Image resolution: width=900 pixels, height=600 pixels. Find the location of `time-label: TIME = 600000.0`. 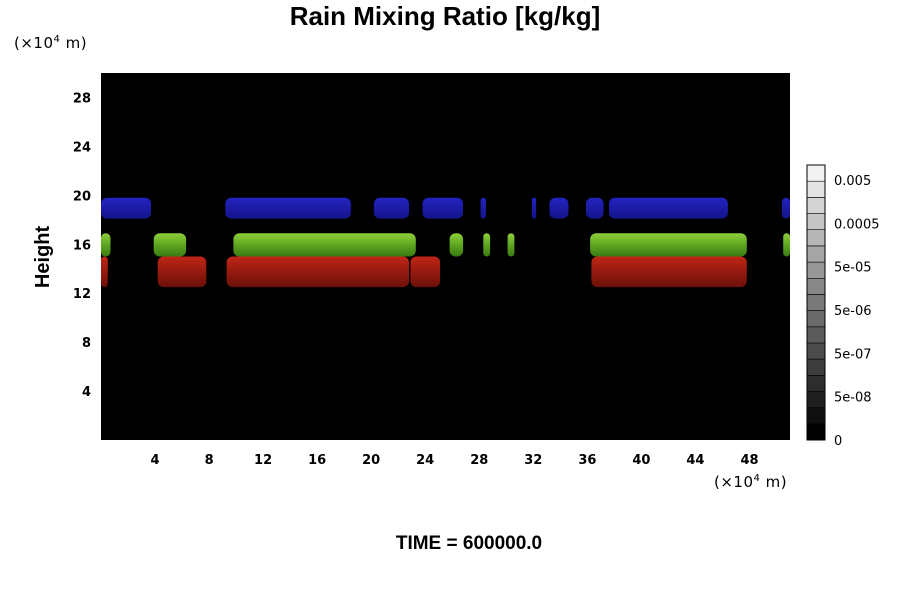

time-label: TIME = 600000.0 is located at coordinates (469, 543).